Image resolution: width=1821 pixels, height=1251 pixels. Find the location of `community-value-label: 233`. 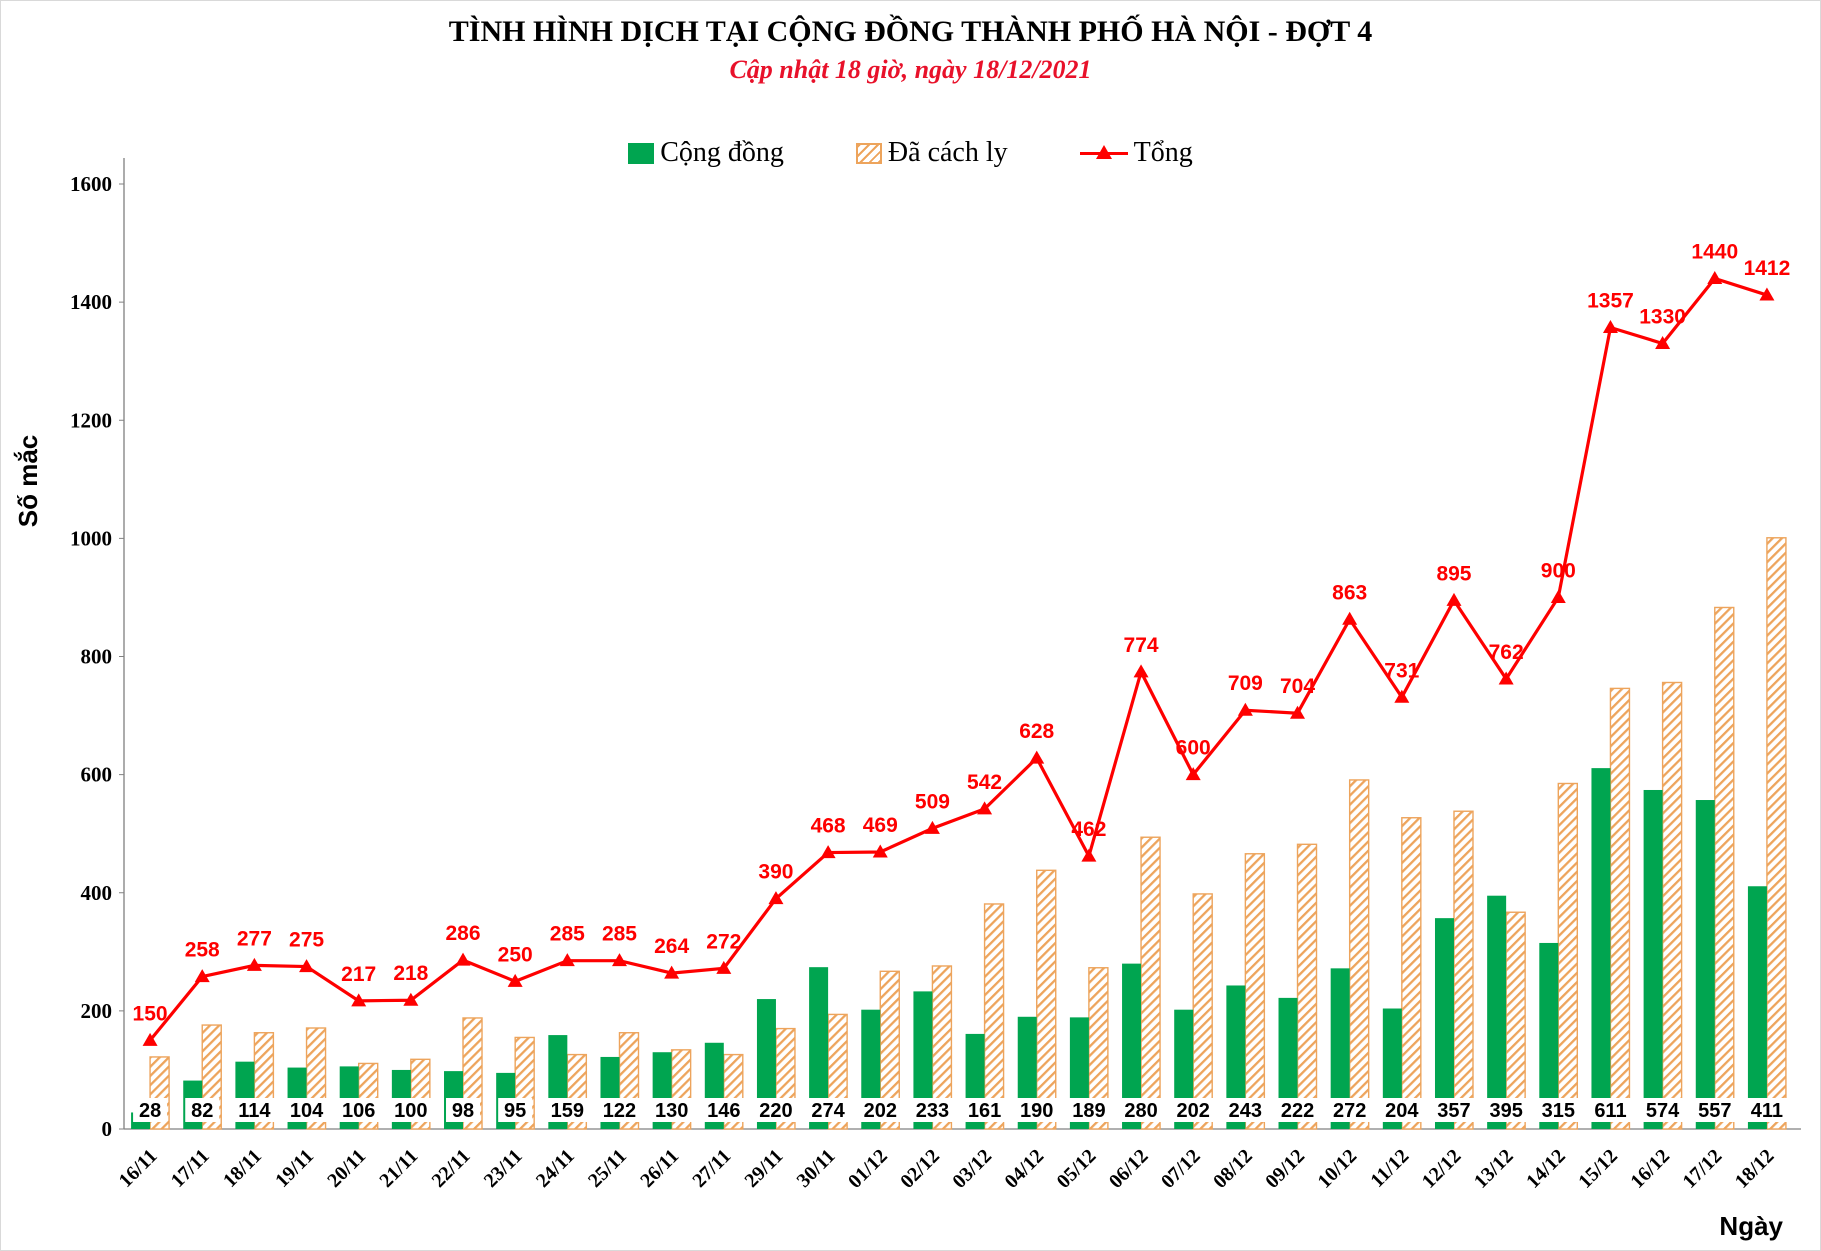

community-value-label: 233 is located at coordinates (932, 1111).